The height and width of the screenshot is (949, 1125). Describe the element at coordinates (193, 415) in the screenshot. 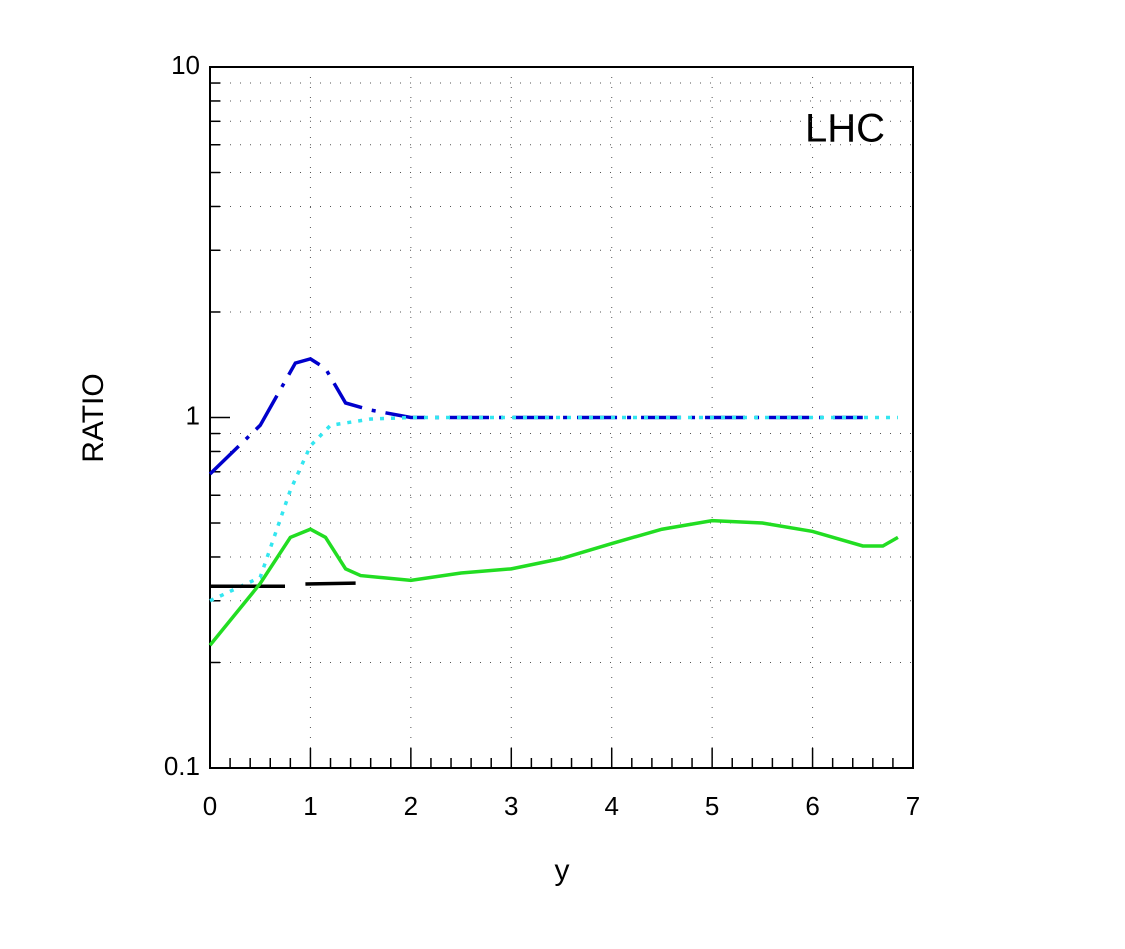

I see `y-tick-label: 1` at that location.